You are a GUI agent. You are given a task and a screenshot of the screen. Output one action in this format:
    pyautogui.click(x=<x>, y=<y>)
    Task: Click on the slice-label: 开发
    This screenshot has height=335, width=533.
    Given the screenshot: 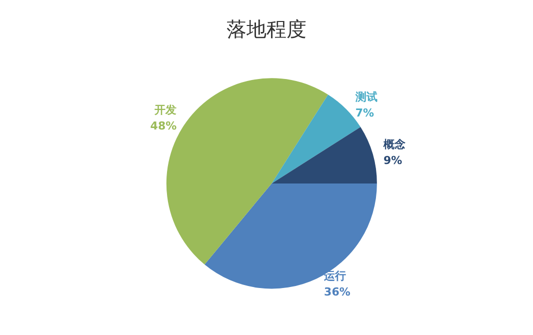 What is the action you would take?
    pyautogui.click(x=165, y=110)
    